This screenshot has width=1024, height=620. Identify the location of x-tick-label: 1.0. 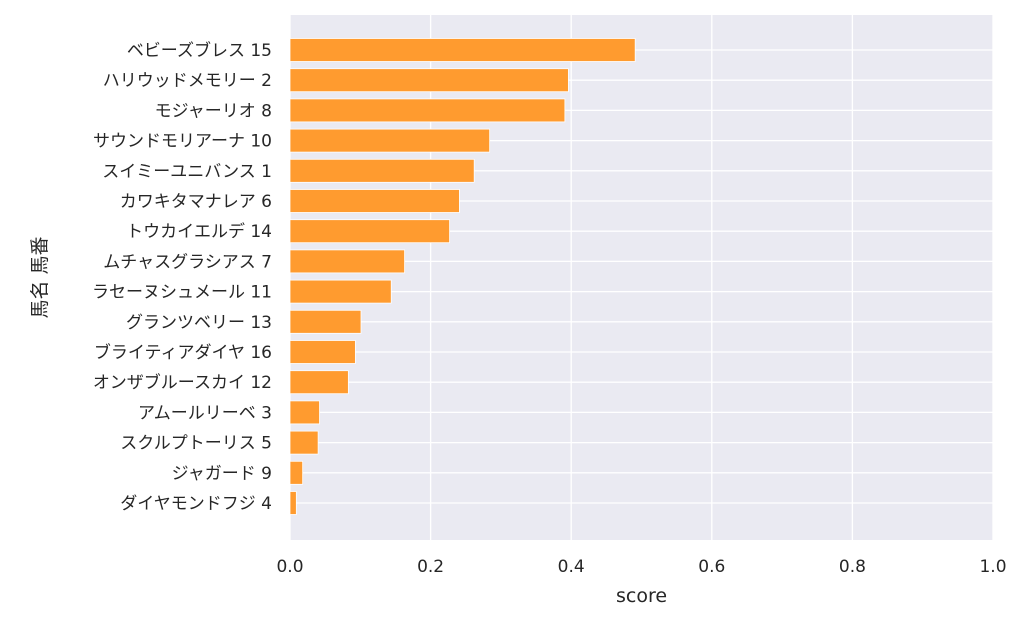
(992, 567).